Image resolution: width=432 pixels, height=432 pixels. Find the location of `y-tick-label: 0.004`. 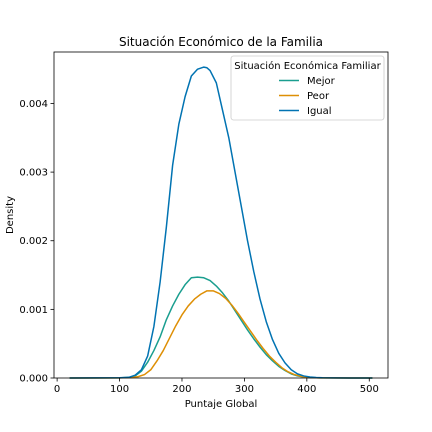

y-tick-label: 0.004 is located at coordinates (33, 104).